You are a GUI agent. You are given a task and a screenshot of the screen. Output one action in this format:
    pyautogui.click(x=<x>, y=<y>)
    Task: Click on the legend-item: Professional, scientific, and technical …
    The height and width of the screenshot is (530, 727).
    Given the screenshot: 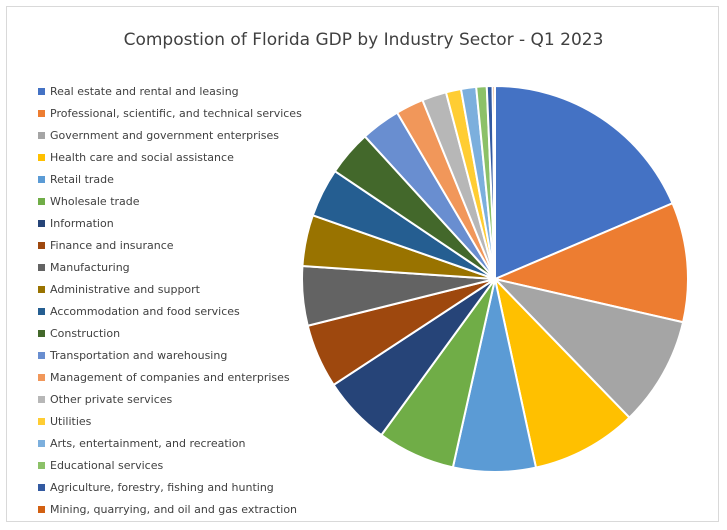 What is the action you would take?
    pyautogui.click(x=170, y=113)
    